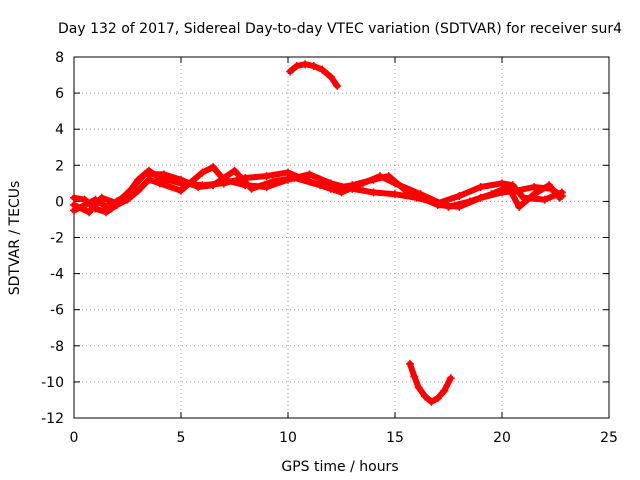  What do you see at coordinates (57, 347) in the screenshot?
I see `y-tick-label: -8` at bounding box center [57, 347].